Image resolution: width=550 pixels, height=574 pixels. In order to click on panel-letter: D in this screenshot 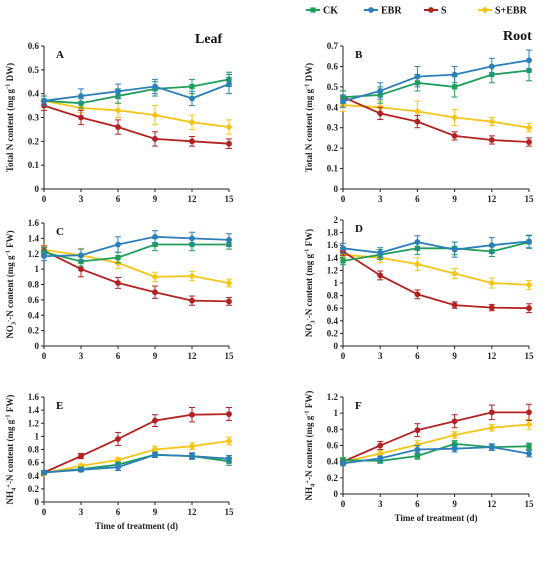, I will do `click(359, 229)`.